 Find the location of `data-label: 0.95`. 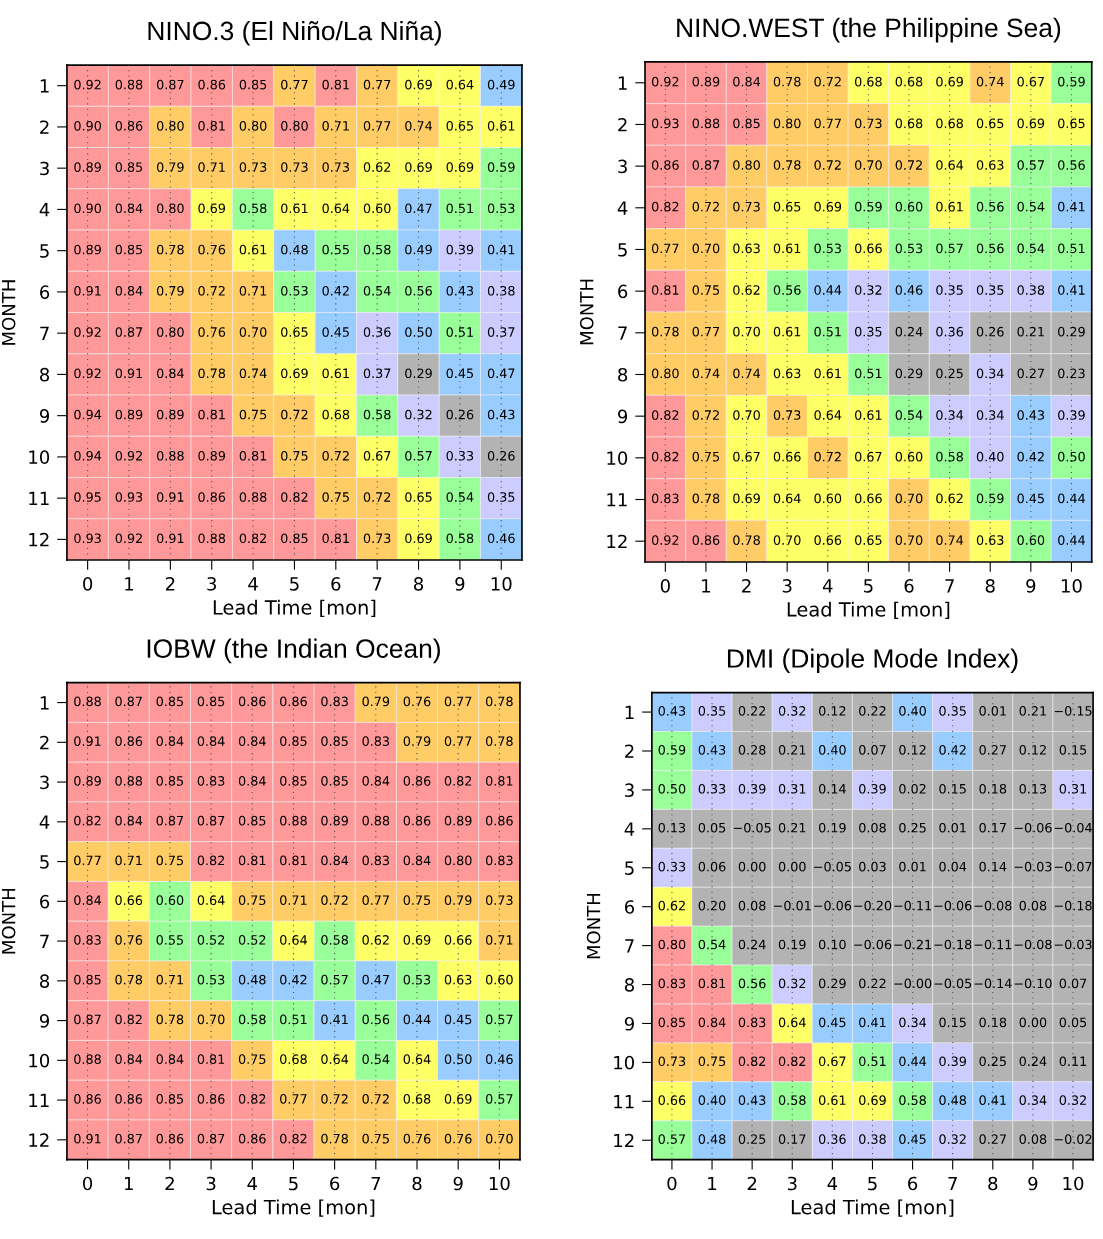

data-label: 0.95 is located at coordinates (87, 497).